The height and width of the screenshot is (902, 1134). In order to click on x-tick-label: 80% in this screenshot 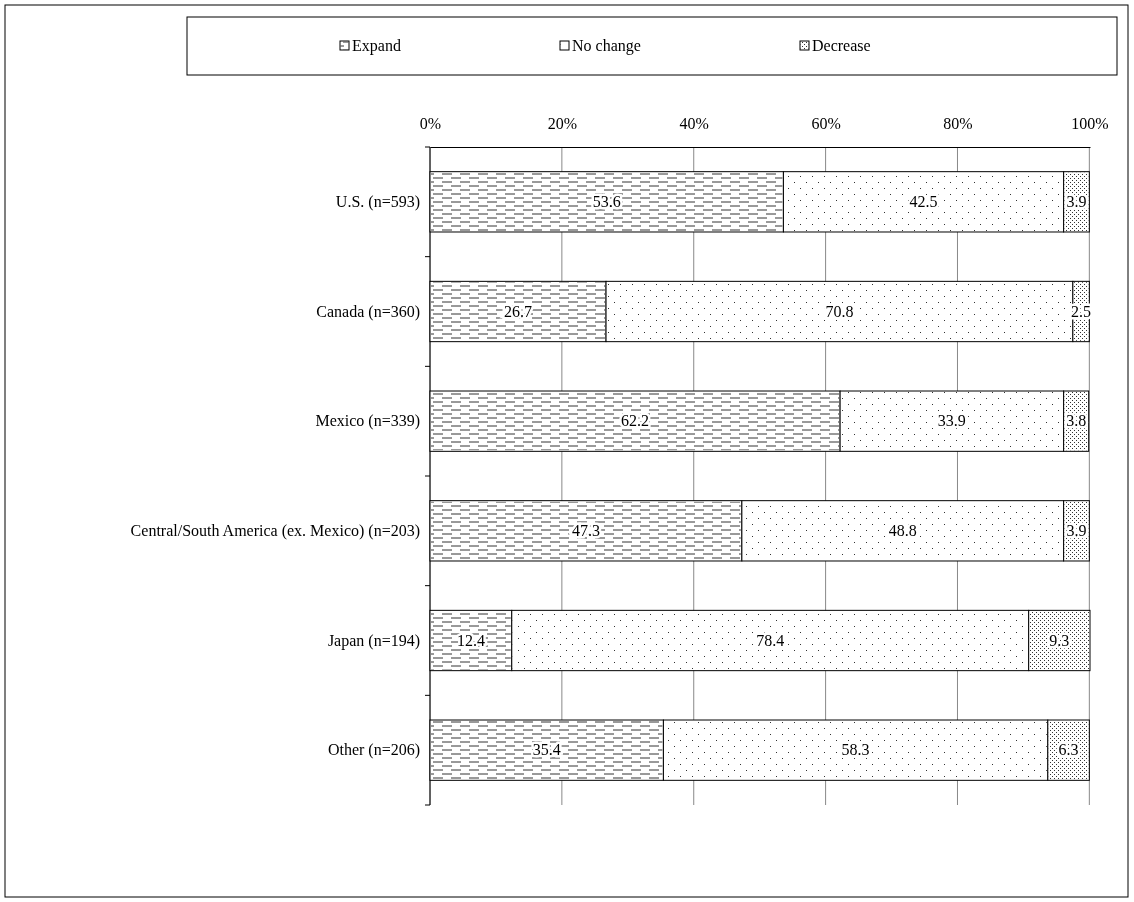, I will do `click(958, 123)`.